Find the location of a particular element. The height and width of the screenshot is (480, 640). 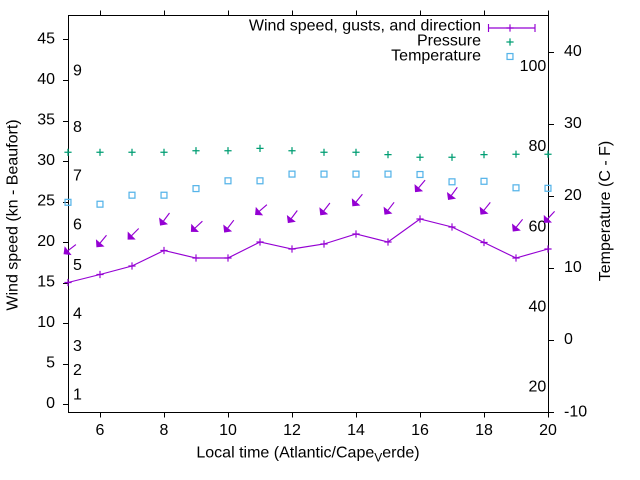

svg-text: 15 is located at coordinates (46, 282).